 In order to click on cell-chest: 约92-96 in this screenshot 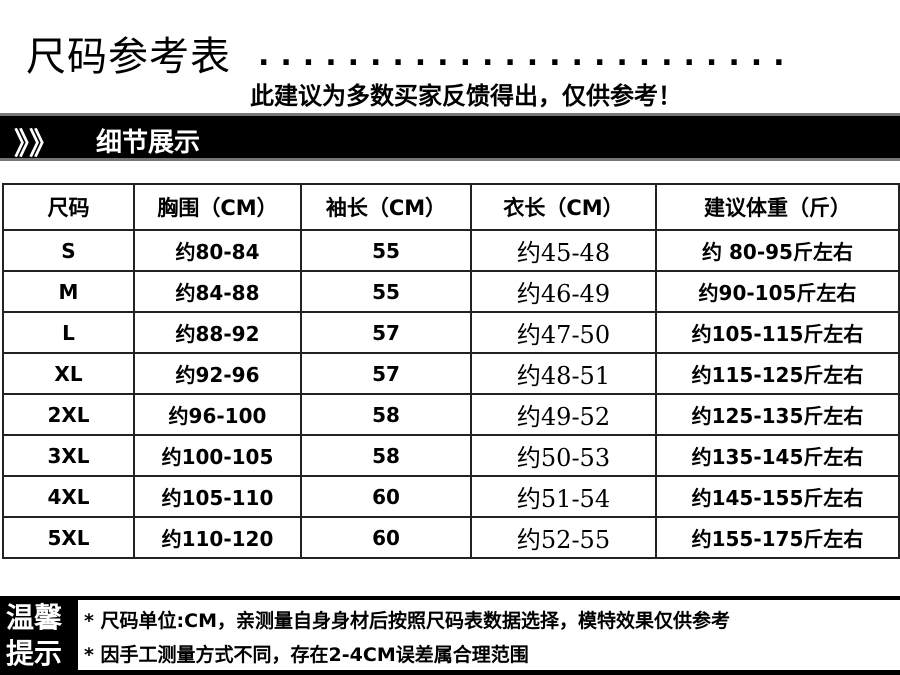, I will do `click(217, 373)`.